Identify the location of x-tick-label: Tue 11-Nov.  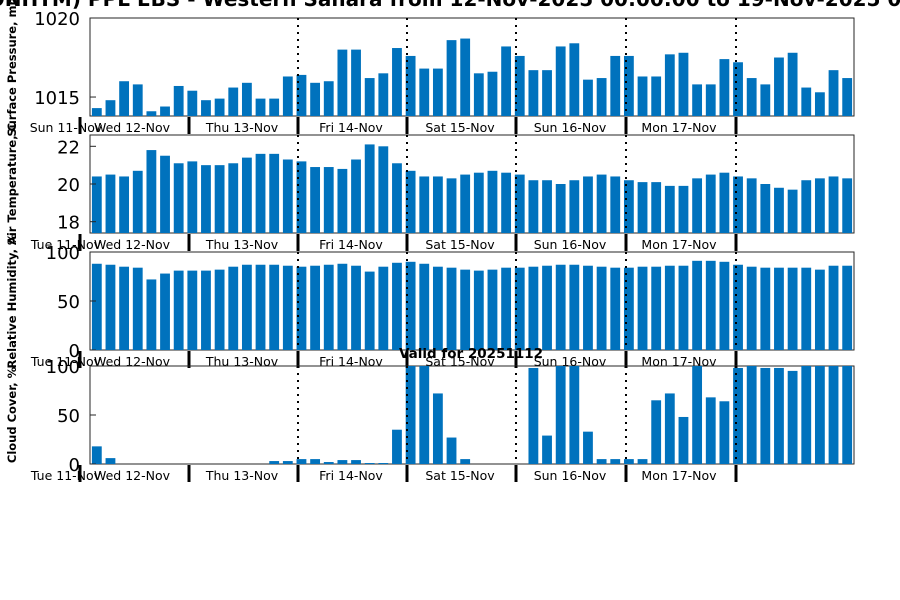
(66, 361).